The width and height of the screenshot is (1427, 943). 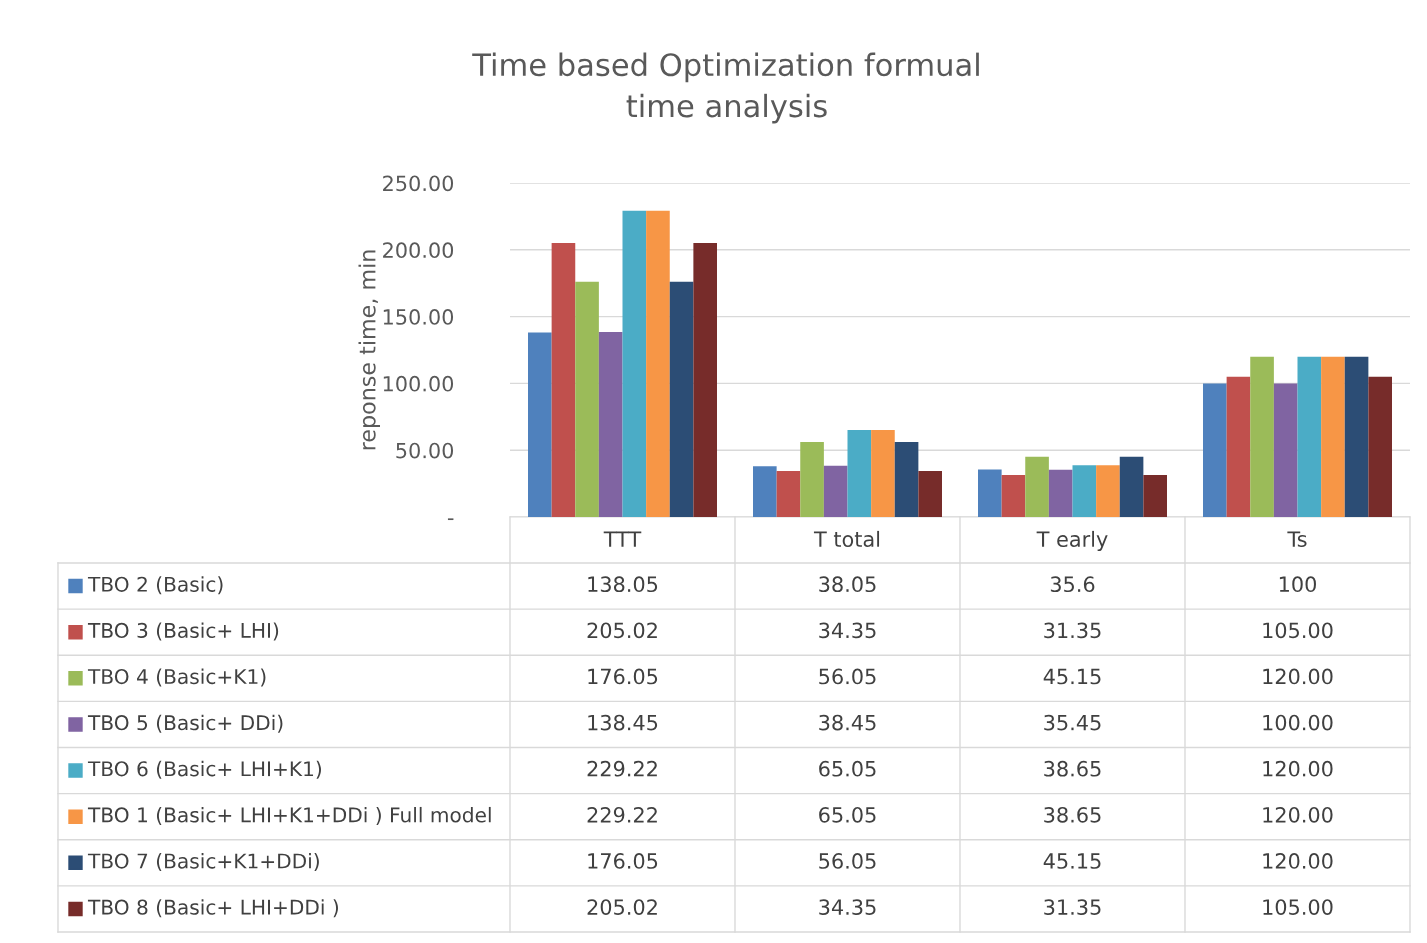 What do you see at coordinates (418, 183) in the screenshot?
I see `y-tick-label: 250.00` at bounding box center [418, 183].